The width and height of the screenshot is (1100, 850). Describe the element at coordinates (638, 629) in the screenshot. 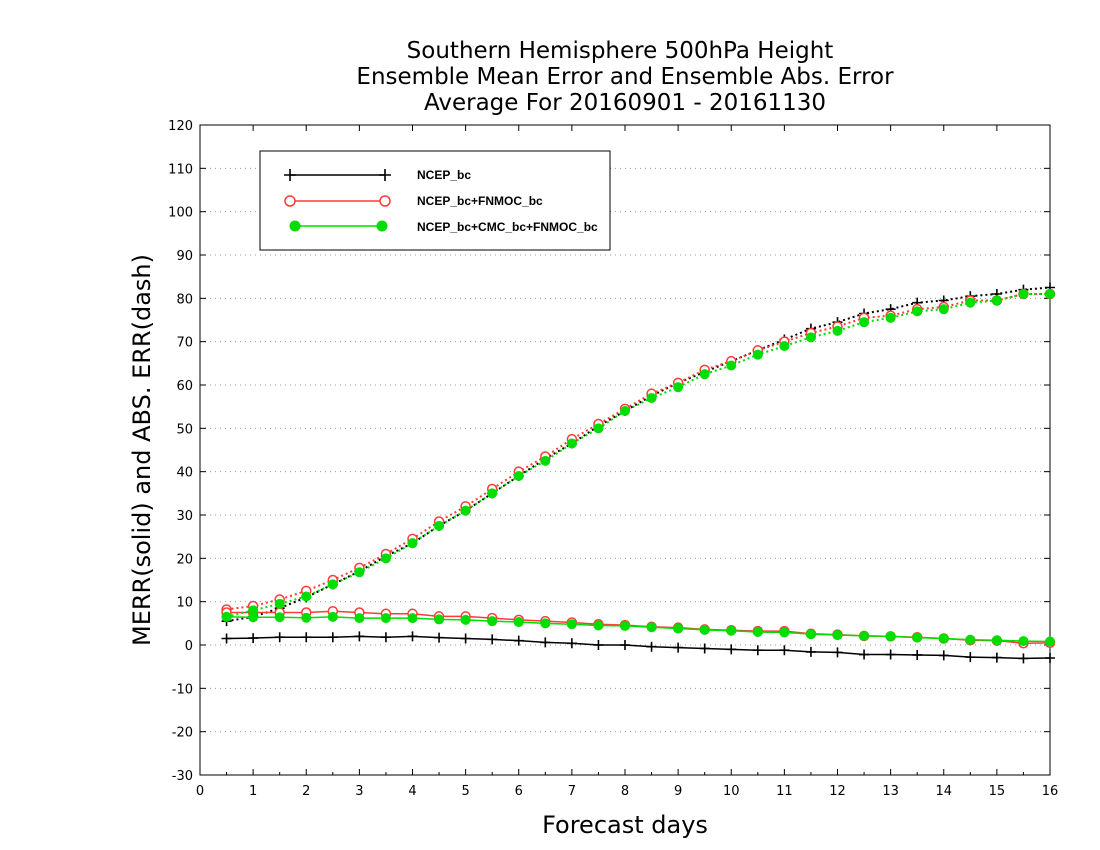

I see `merr-line-ncep-bc-cmc-bc-fnmoc-bc` at that location.